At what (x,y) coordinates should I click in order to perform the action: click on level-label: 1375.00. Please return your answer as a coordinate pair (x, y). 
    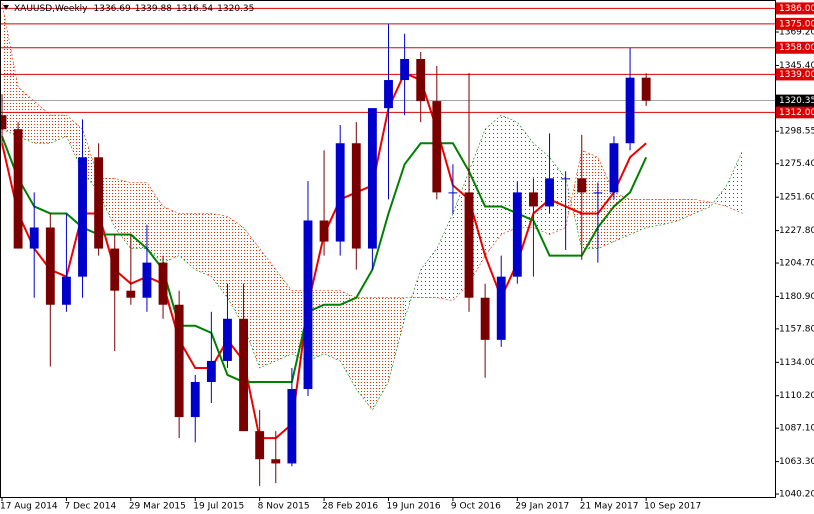
    Looking at the image, I should click on (796, 24).